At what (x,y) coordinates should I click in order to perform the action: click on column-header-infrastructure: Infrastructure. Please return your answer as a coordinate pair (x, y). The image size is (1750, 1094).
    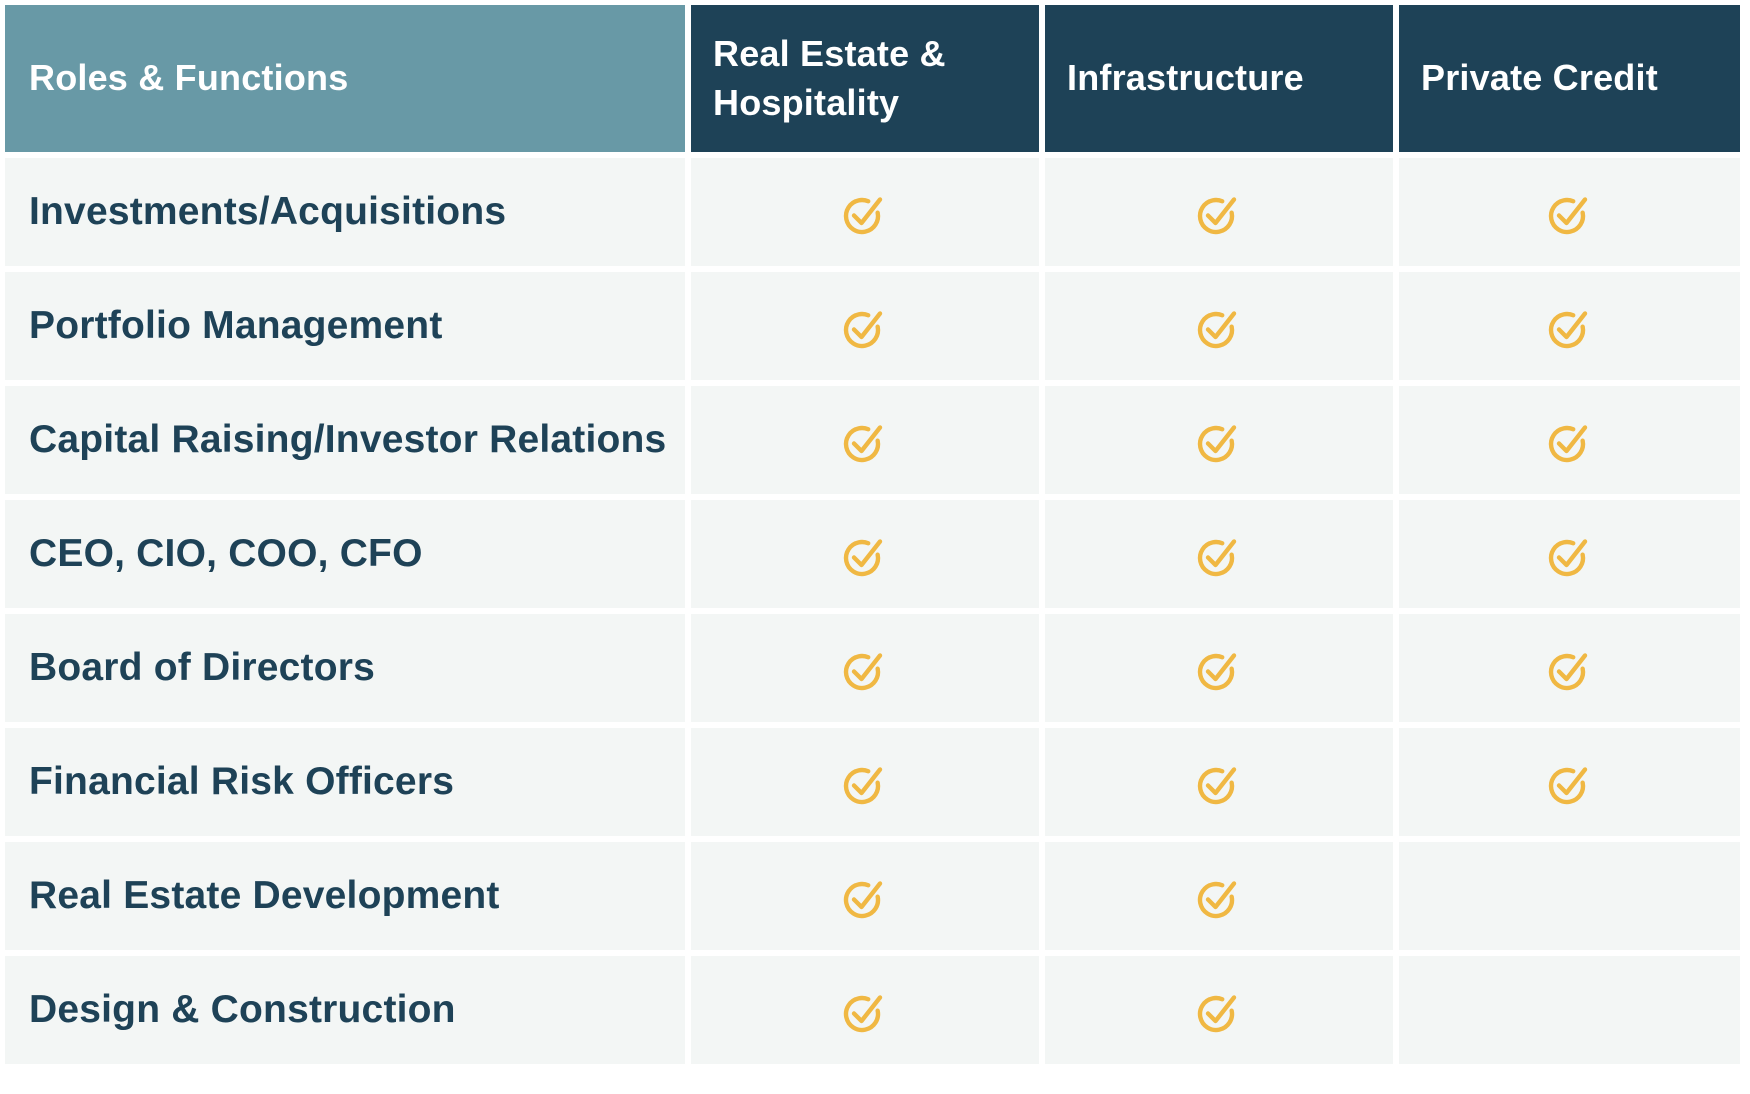
    Looking at the image, I should click on (1219, 78).